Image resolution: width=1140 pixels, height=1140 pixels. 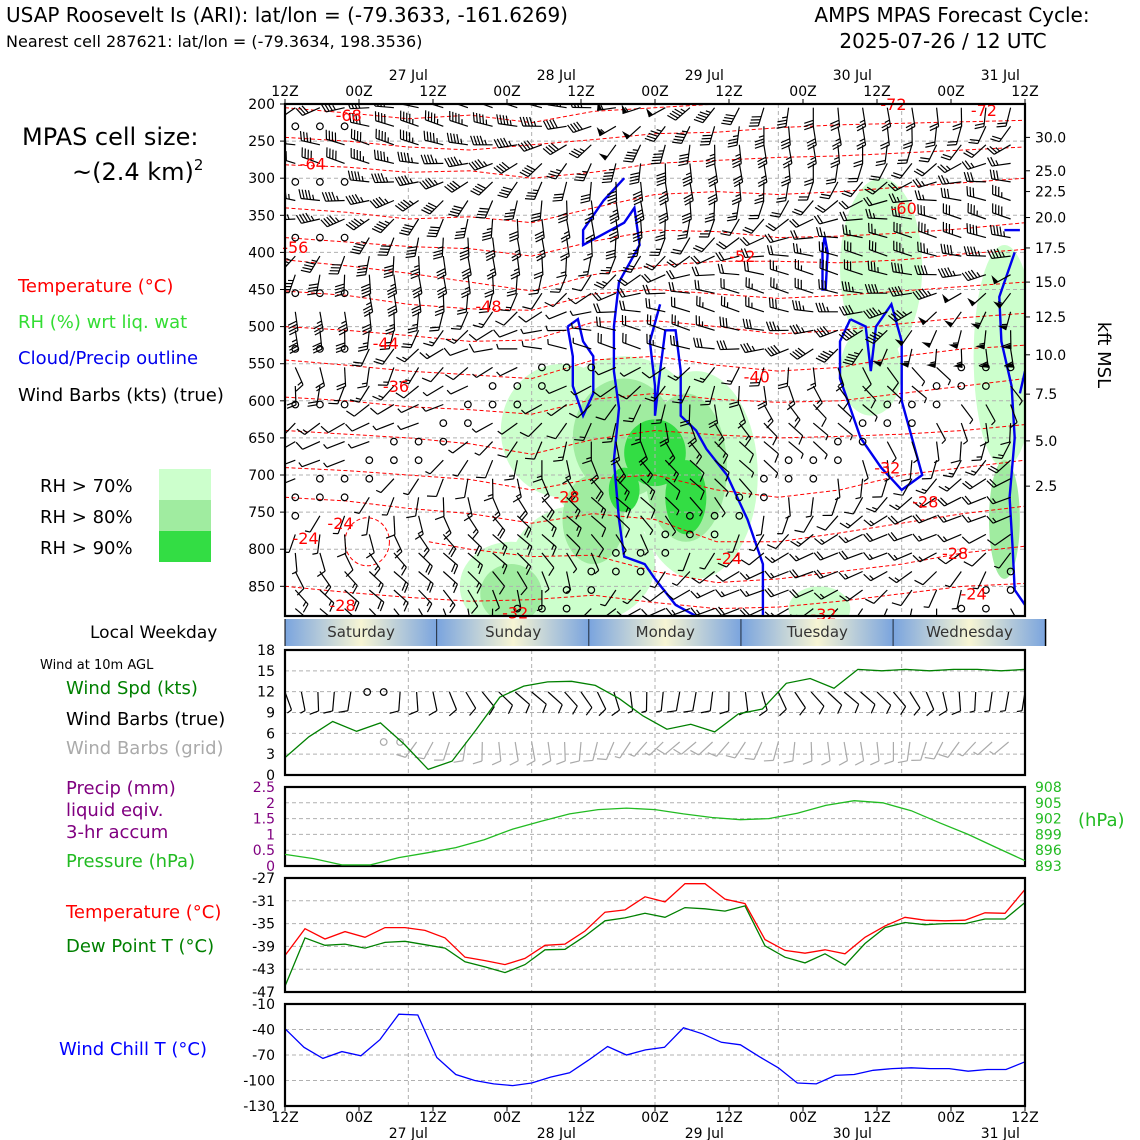 I want to click on pressure-label: Pressure (hPa), so click(x=130, y=861).